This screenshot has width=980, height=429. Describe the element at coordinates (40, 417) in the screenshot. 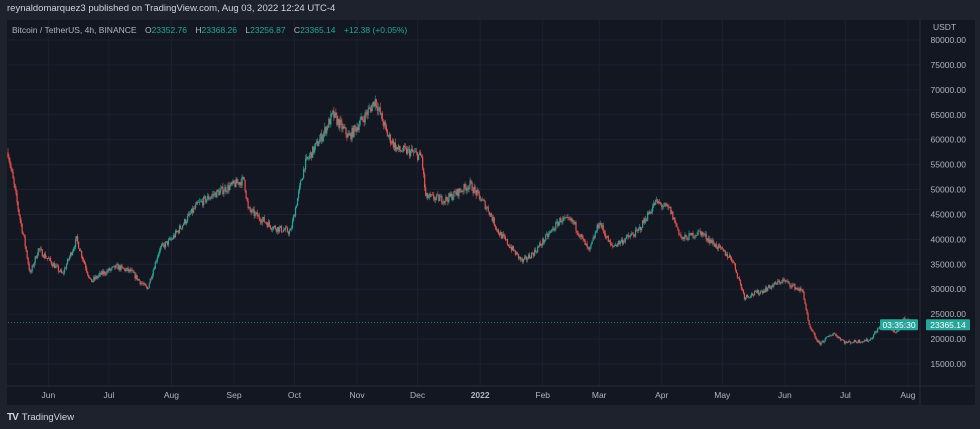

I see `tradingview-logo: TV TradingView` at that location.